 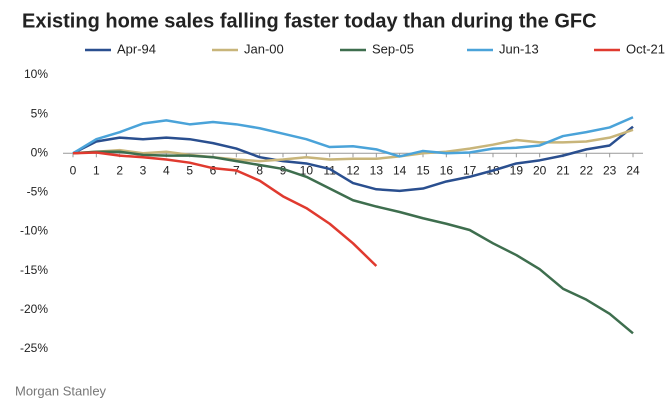 I want to click on y-tick-label: -20%, so click(x=34, y=309).